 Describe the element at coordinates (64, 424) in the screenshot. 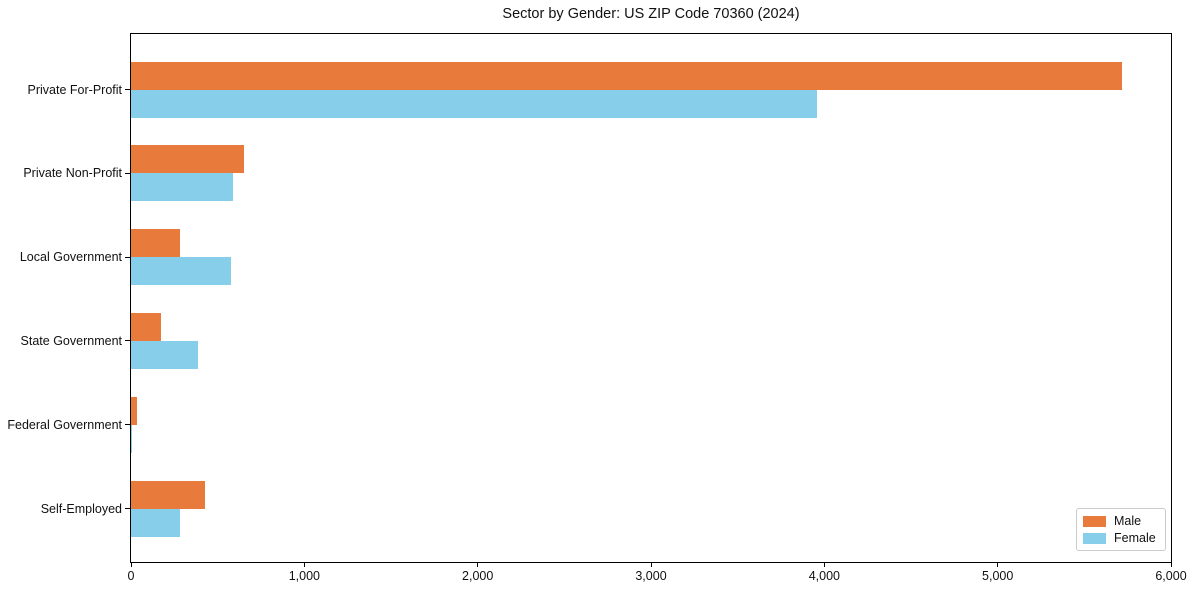

I see `y-axis-label-federal-government: Federal Government` at that location.